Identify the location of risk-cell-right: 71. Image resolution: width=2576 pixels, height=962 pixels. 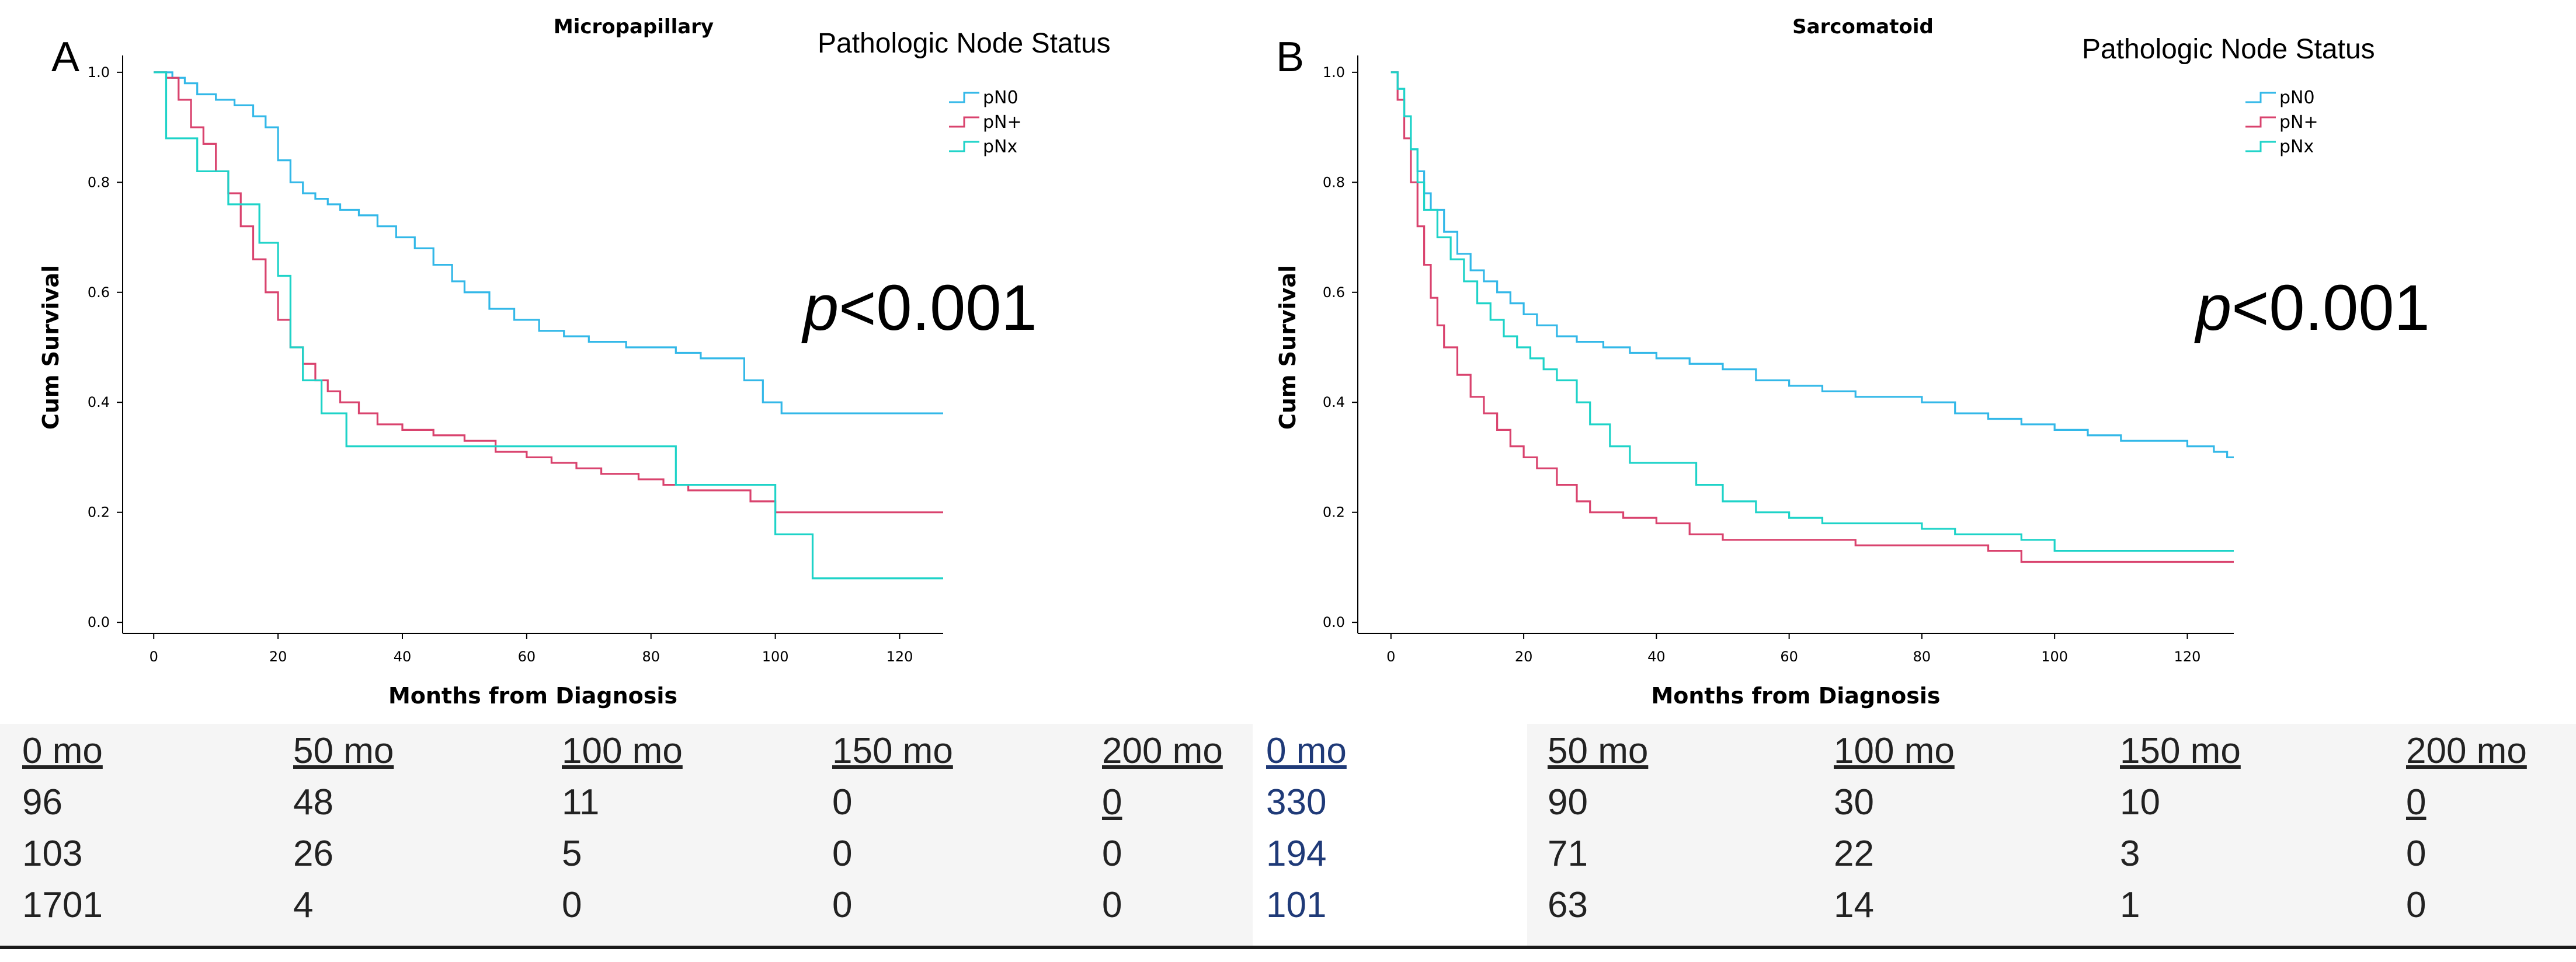
(1568, 854).